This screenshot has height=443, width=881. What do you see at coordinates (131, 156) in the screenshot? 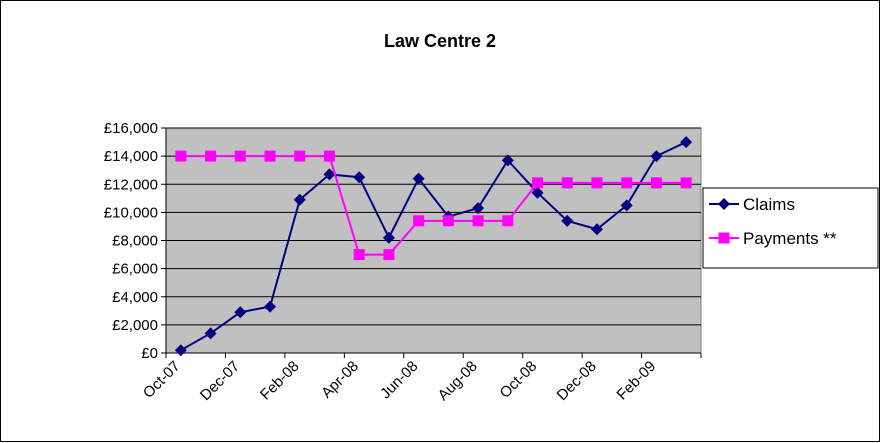
I see `y-tick-label: £14,000` at bounding box center [131, 156].